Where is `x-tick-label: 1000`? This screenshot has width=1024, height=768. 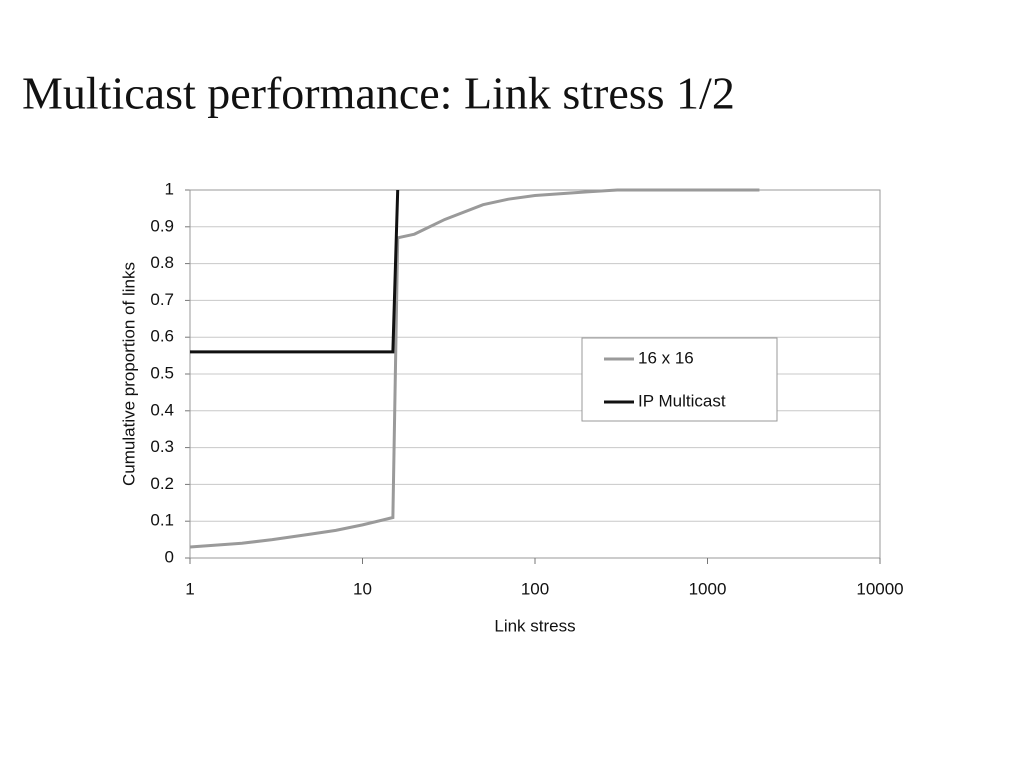 x-tick-label: 1000 is located at coordinates (708, 588).